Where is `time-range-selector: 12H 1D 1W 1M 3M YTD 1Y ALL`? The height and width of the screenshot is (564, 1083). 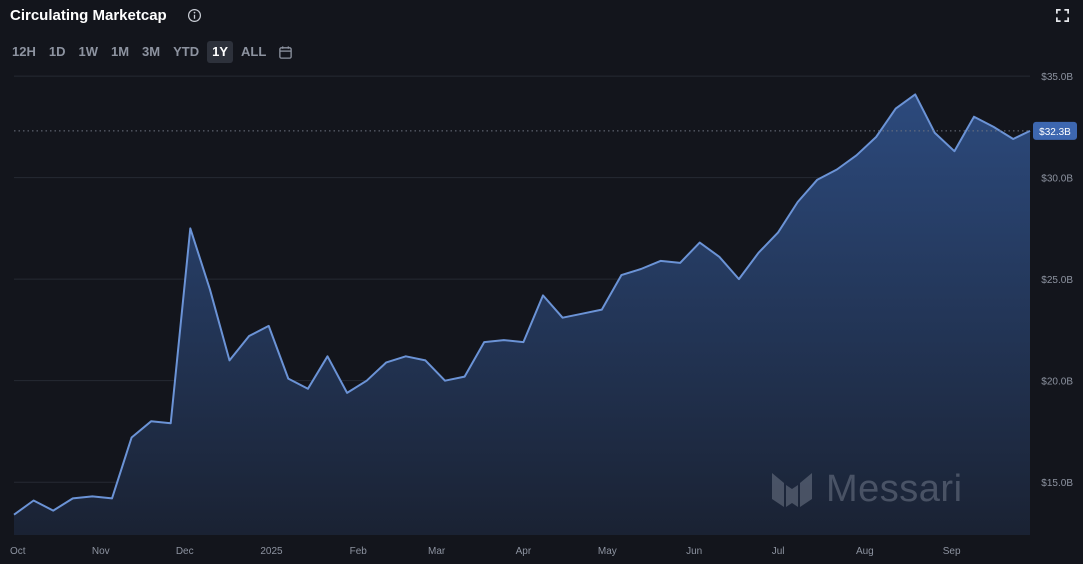 time-range-selector: 12H 1D 1W 1M 3M YTD 1Y ALL is located at coordinates (150, 52).